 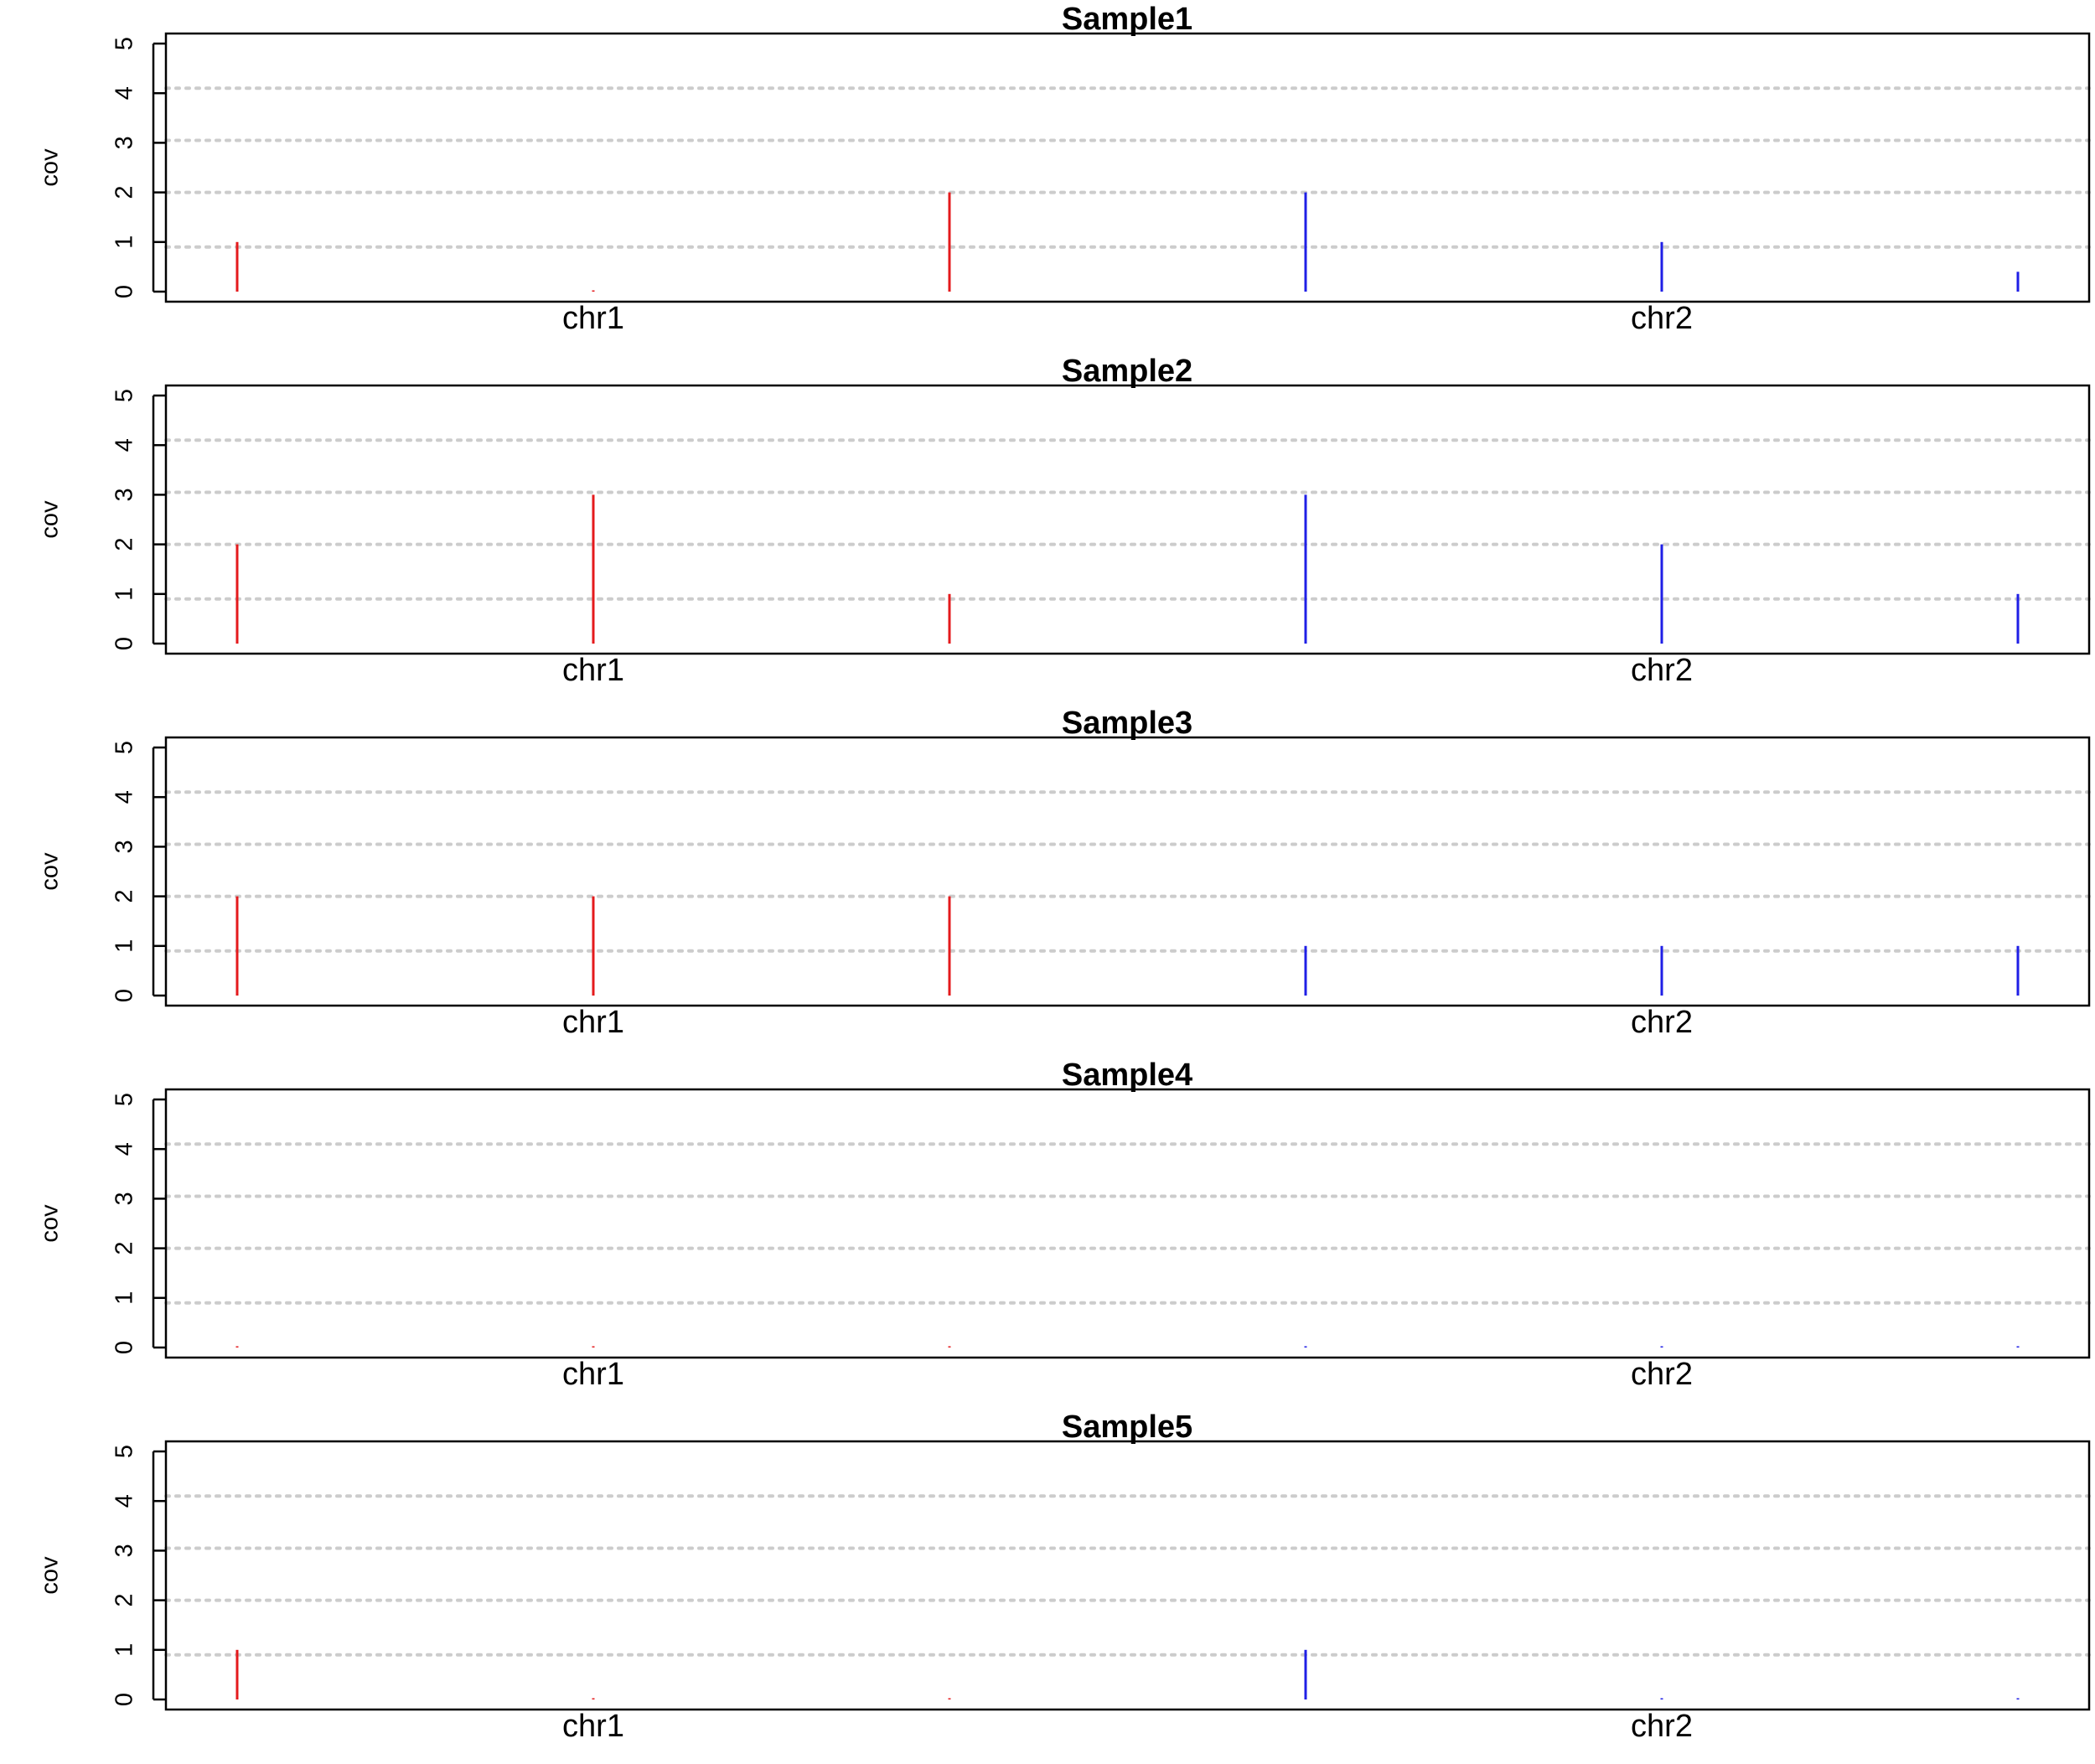 I want to click on panel-title: Sample4, so click(x=1127, y=1075).